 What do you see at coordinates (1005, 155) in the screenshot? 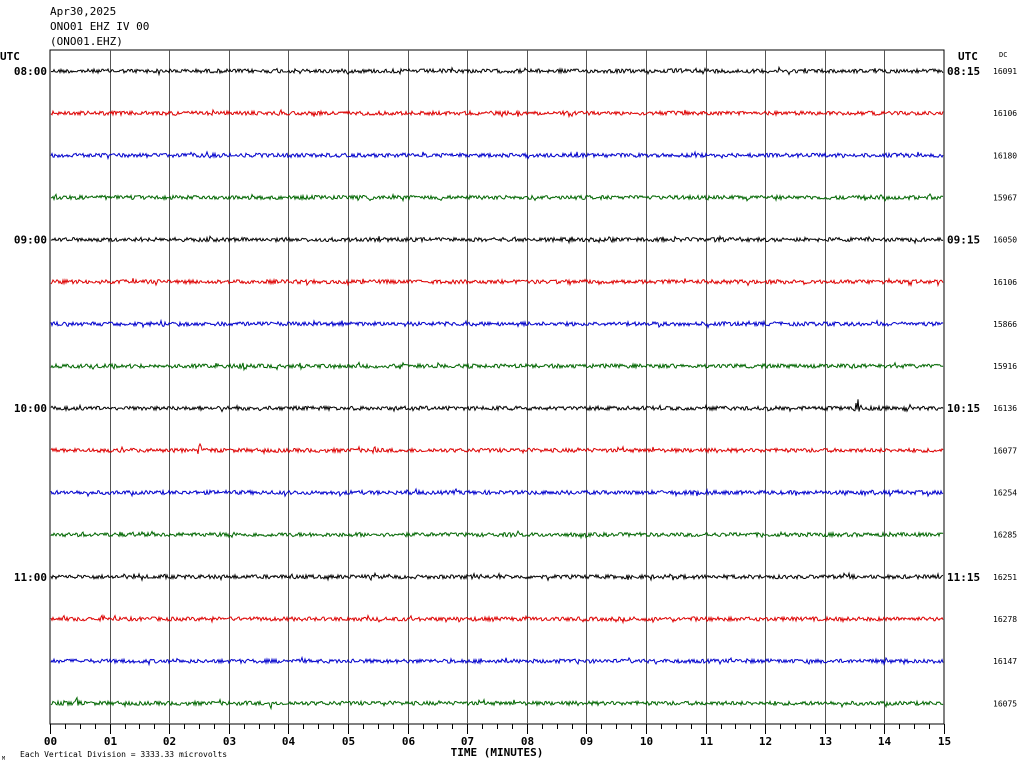
I see `dc-value: 16180` at bounding box center [1005, 155].